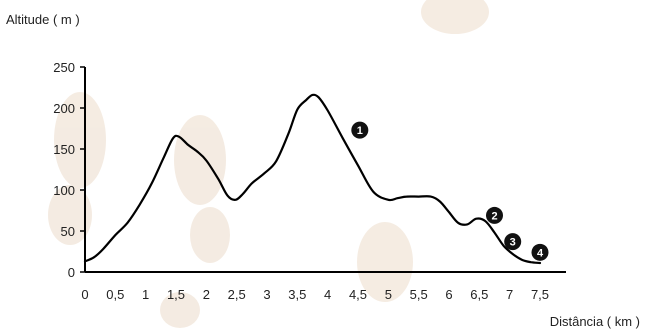 The height and width of the screenshot is (335, 645). What do you see at coordinates (43, 19) in the screenshot?
I see `y-axis-title: Altitude ( m )` at bounding box center [43, 19].